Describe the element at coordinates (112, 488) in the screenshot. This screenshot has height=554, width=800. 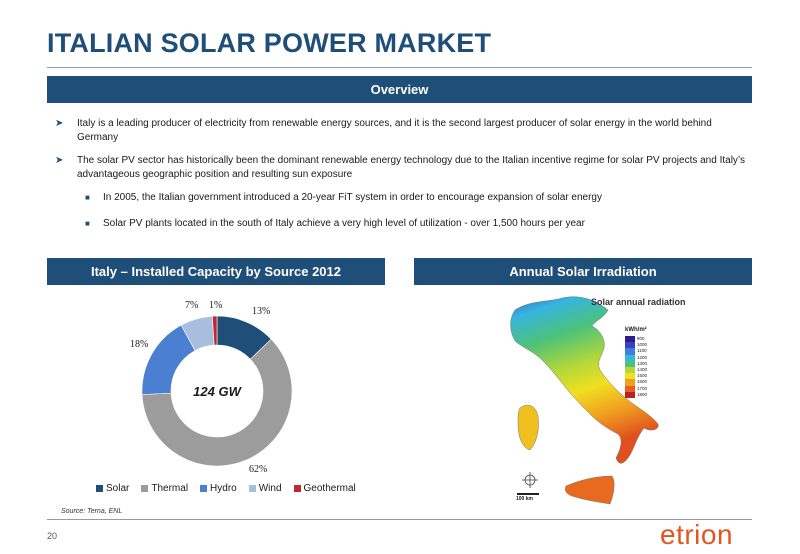
I see `legend-item-solar: Solar` at that location.